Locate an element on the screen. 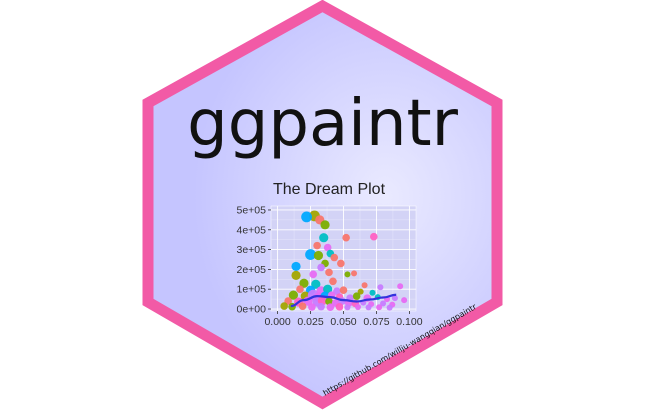 This screenshot has height=412, width=645. x-tick-label: 0.000 is located at coordinates (277, 322).